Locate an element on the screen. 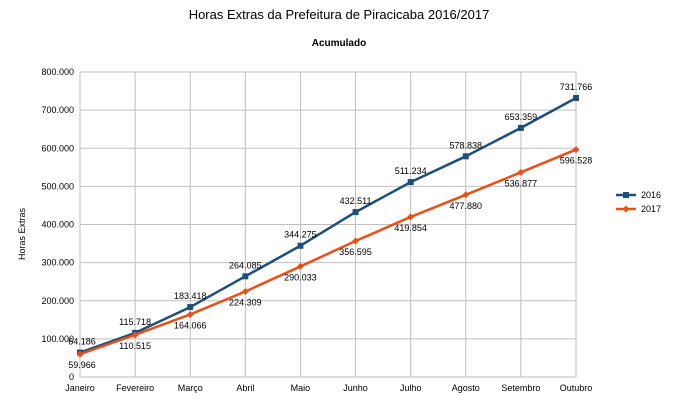  data-label-2017: 356.595 is located at coordinates (355, 252).